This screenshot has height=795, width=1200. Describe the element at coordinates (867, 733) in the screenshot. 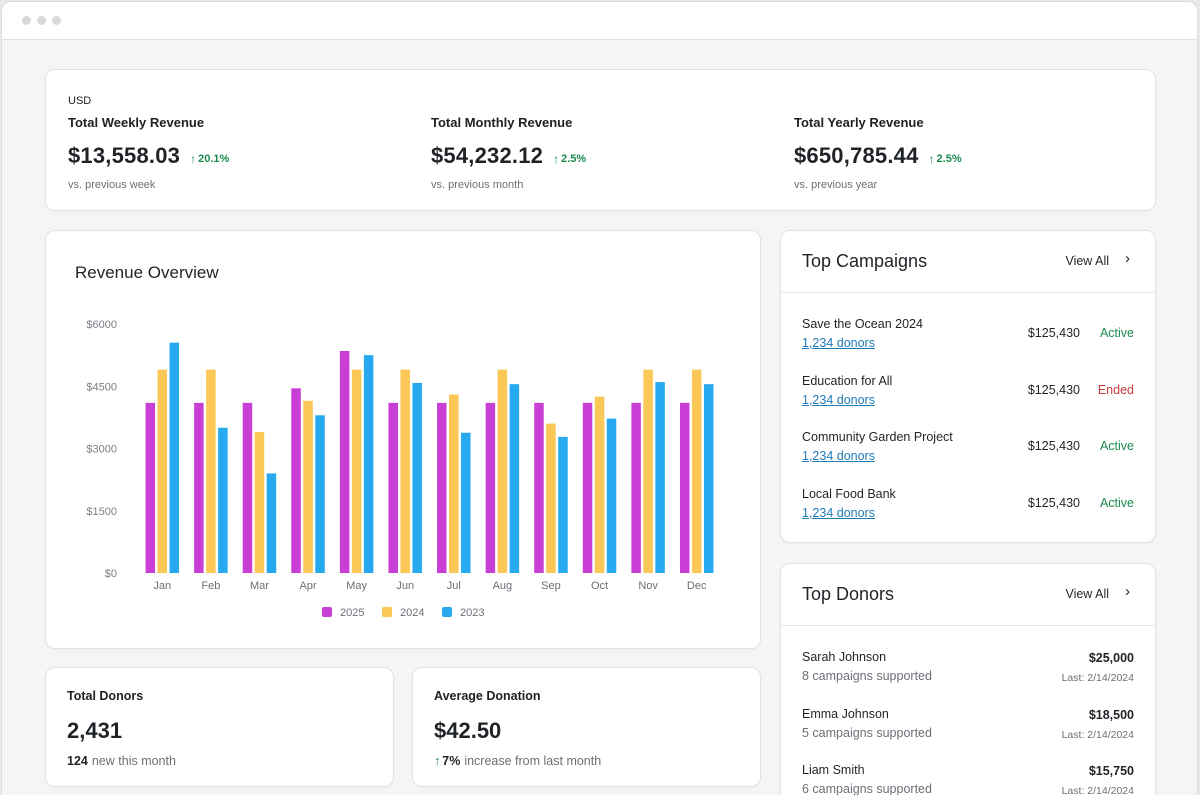

I see `donor-campaigns: 5 campaigns supported` at that location.